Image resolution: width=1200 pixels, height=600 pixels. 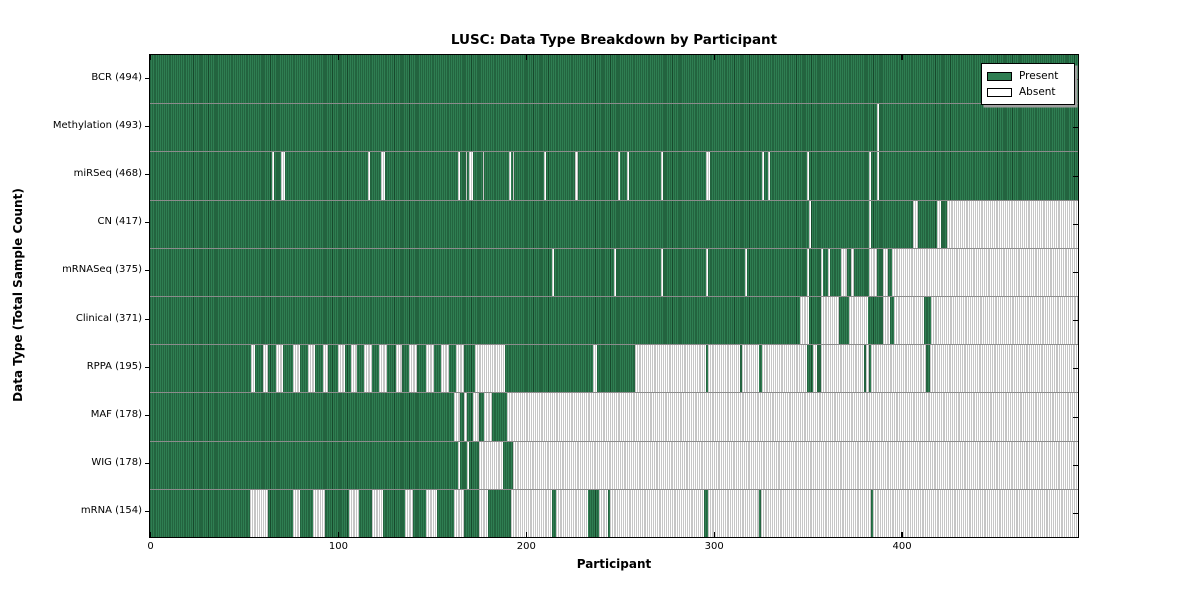 What do you see at coordinates (614, 40) in the screenshot?
I see `chart-title: LUSC: Data Type Breakdown by Participant` at bounding box center [614, 40].